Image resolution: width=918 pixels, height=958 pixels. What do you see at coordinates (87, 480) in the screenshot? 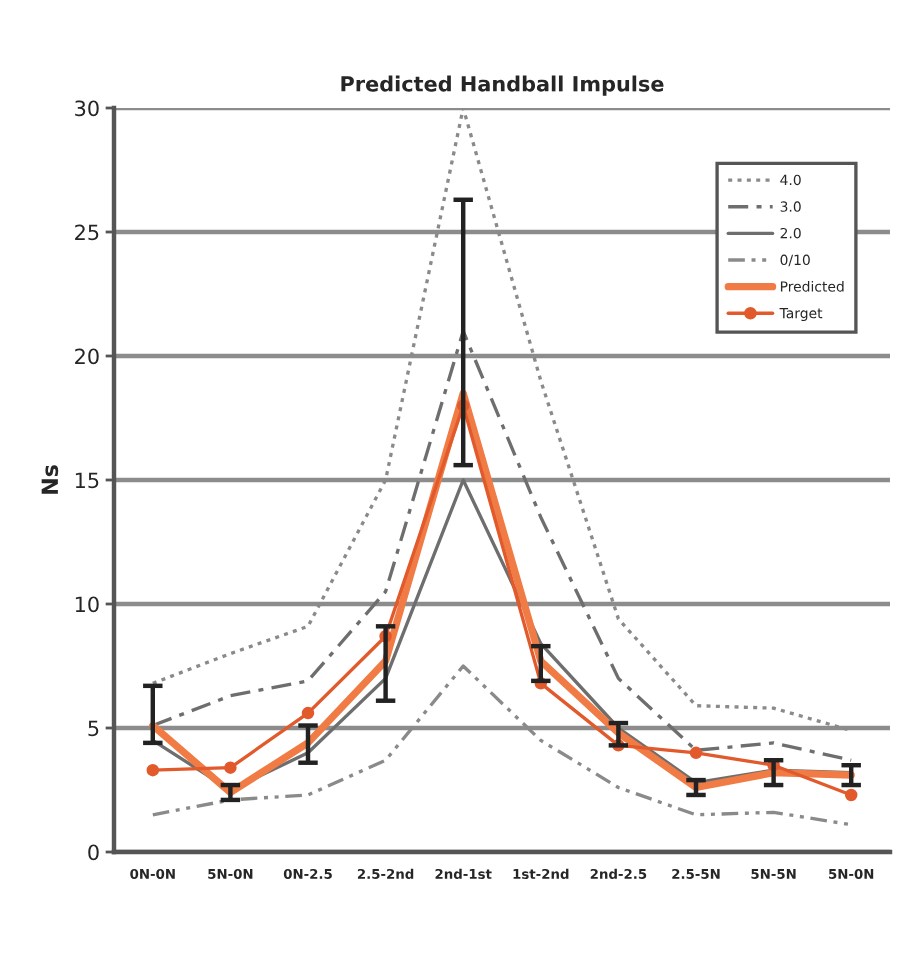
I see `y-tick-label: 15` at bounding box center [87, 480].